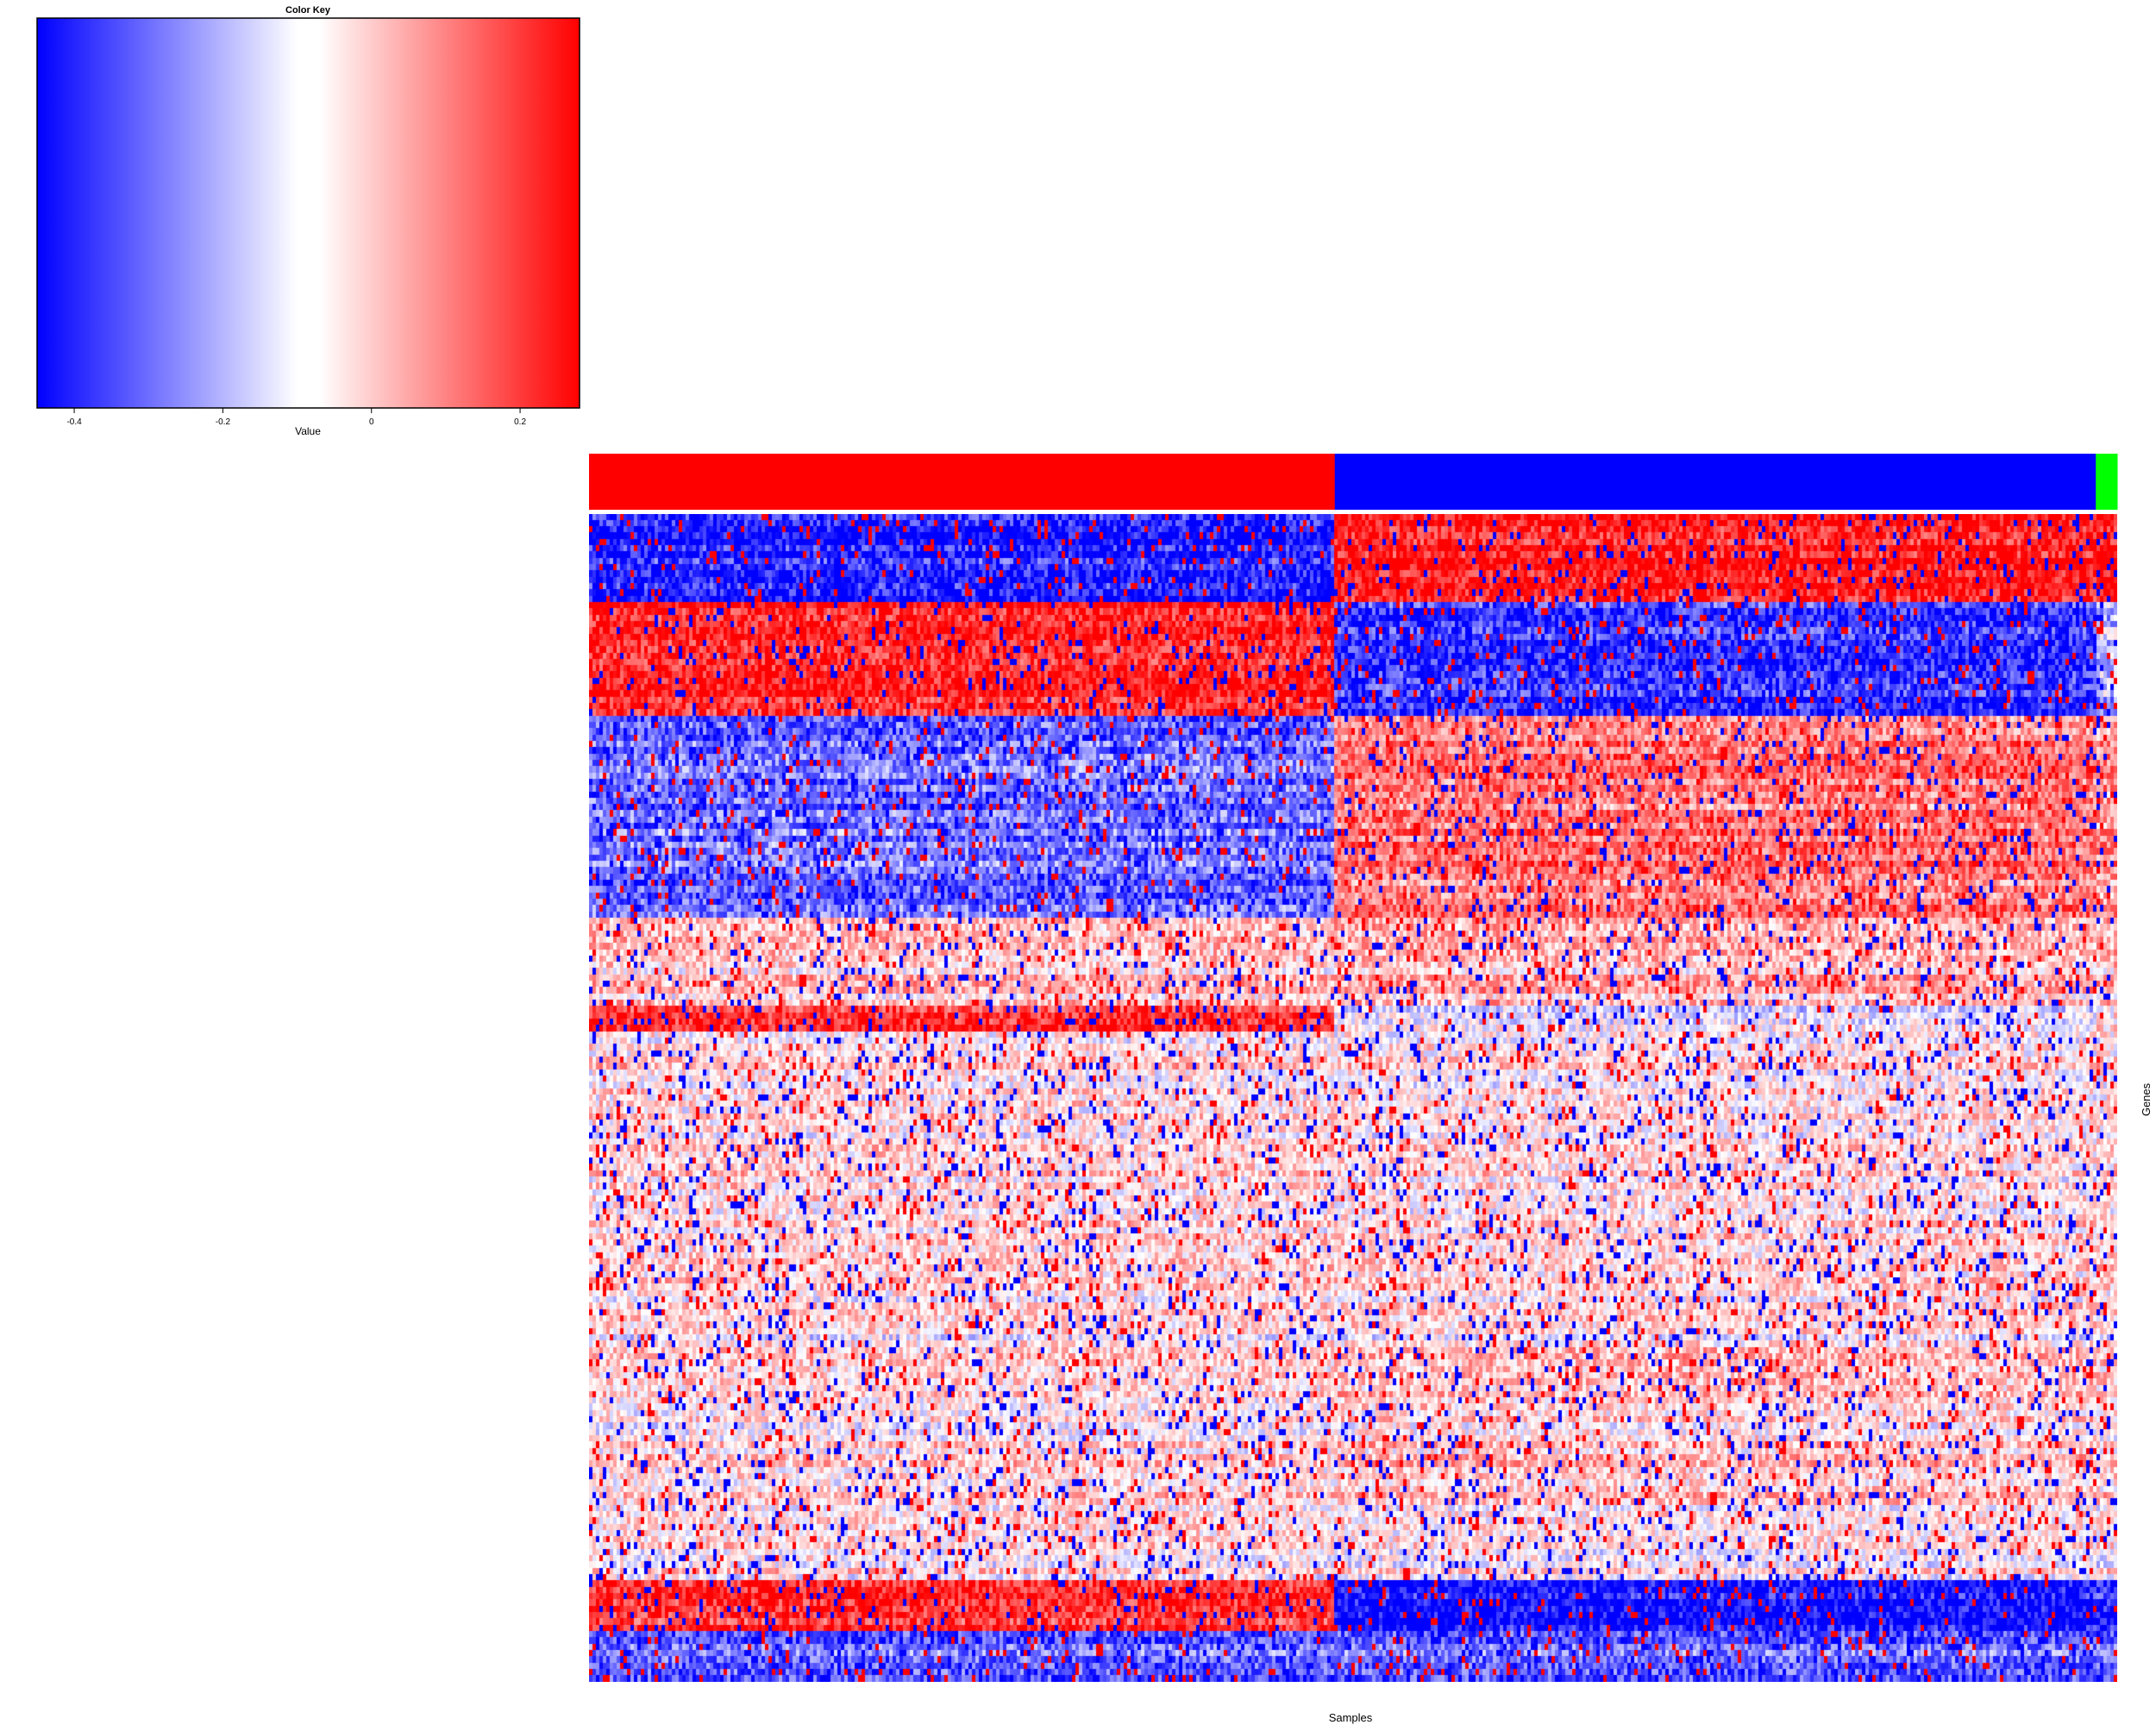  I want to click on column-side-colors, so click(1353, 482).